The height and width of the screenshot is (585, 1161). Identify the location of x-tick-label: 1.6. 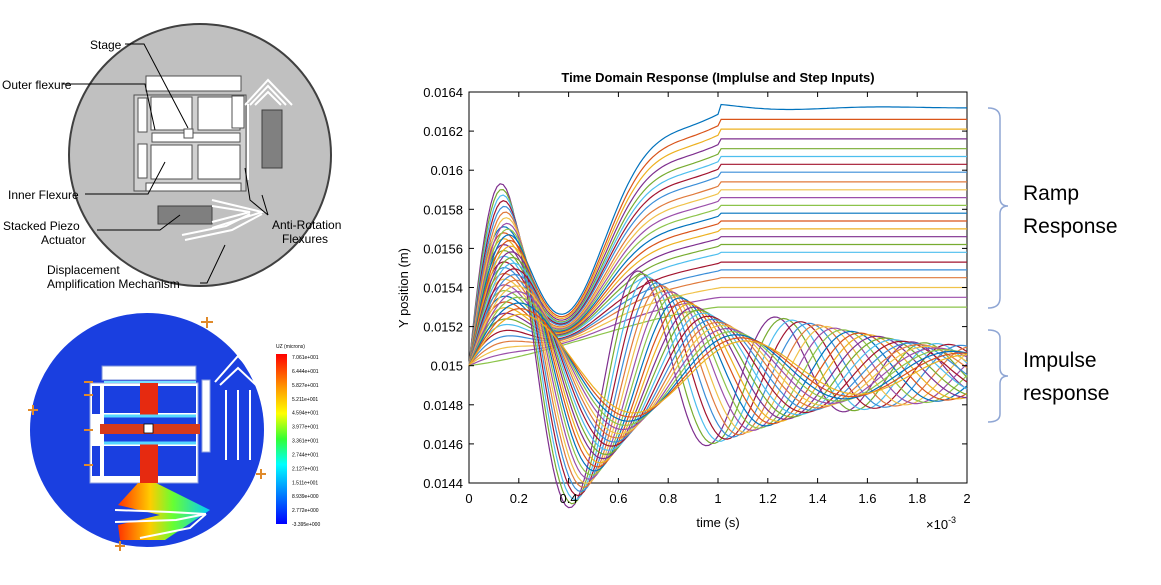
(867, 498).